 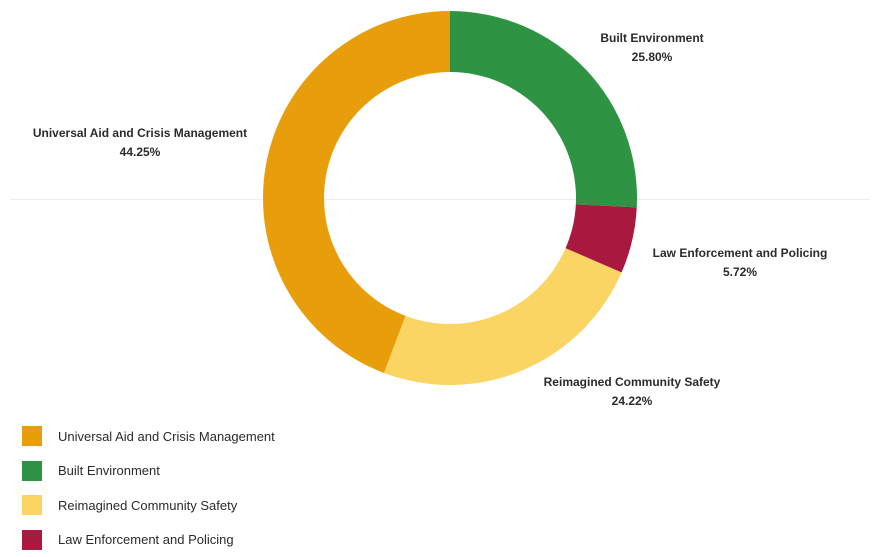 What do you see at coordinates (109, 470) in the screenshot?
I see `legend-label: Built Environment` at bounding box center [109, 470].